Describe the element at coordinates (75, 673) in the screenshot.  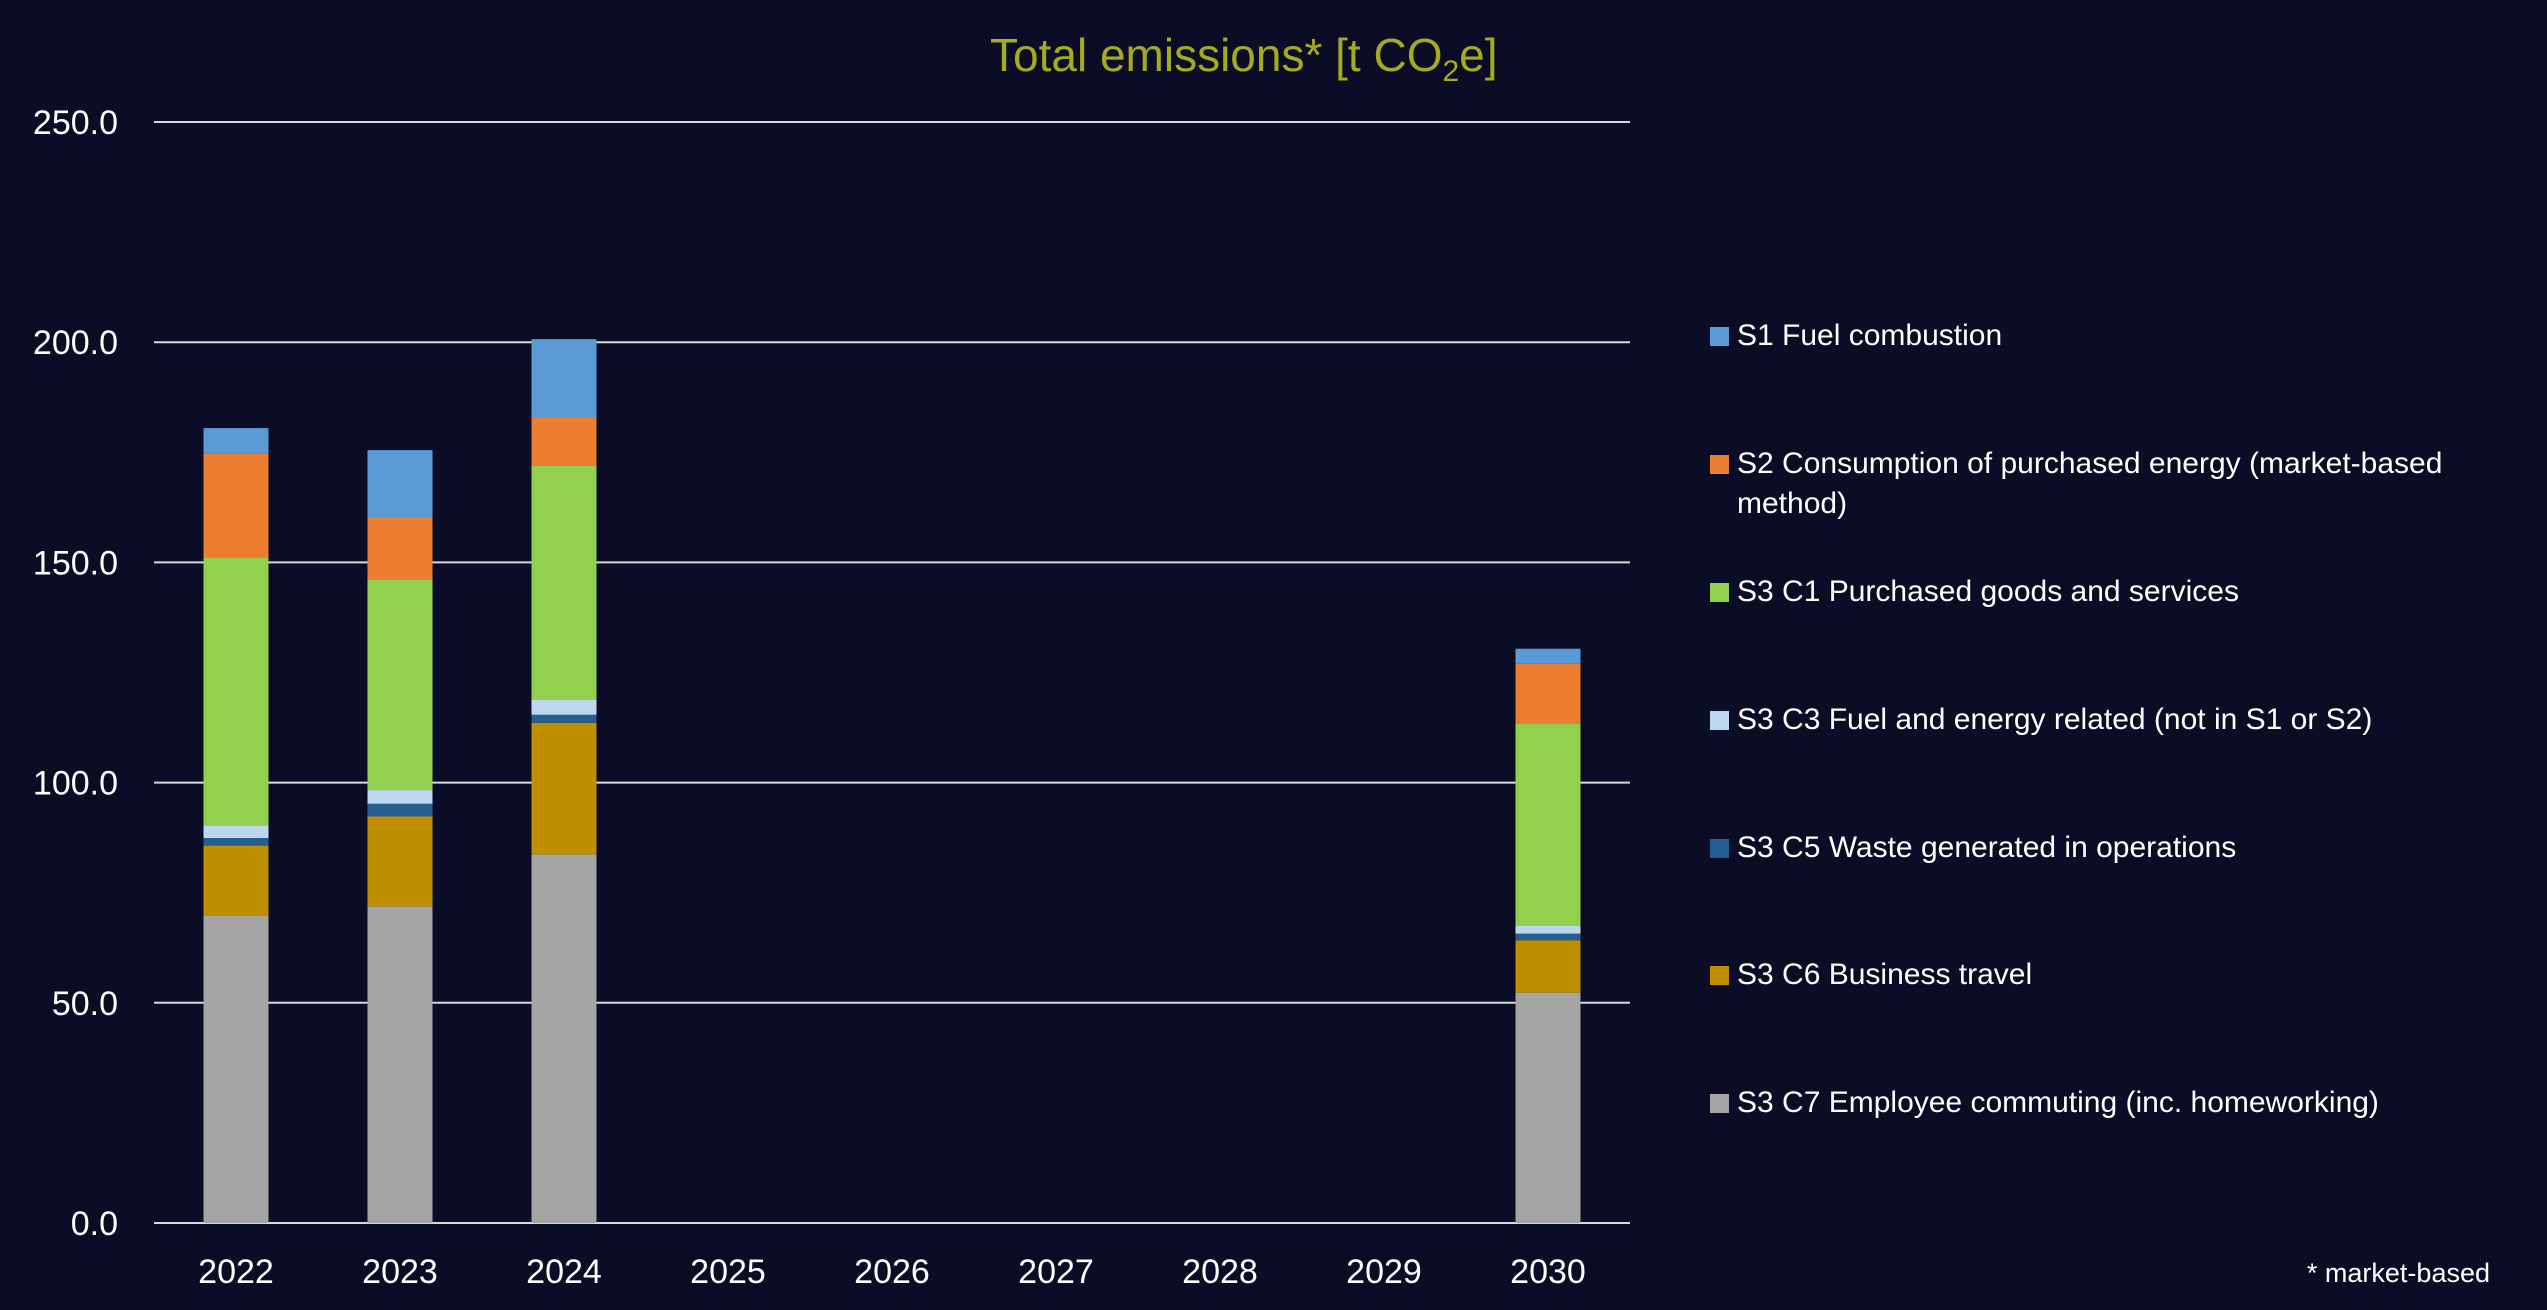
I see `y-axis-ticks: 0.0 50.0 100.0 150.0 200.0 250.0` at that location.